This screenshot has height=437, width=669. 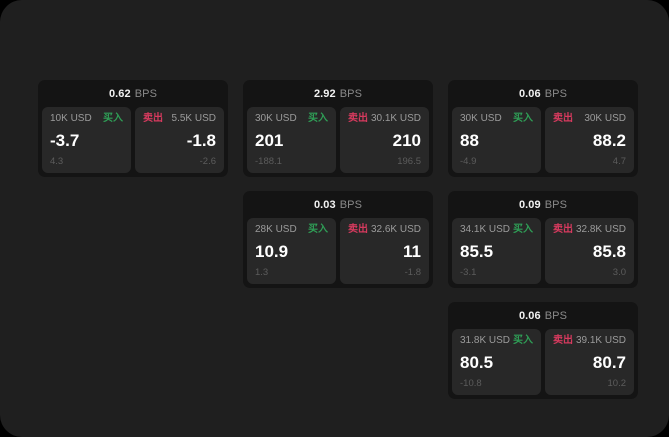 What do you see at coordinates (71, 118) in the screenshot?
I see `buy-size-label: 10K USD` at bounding box center [71, 118].